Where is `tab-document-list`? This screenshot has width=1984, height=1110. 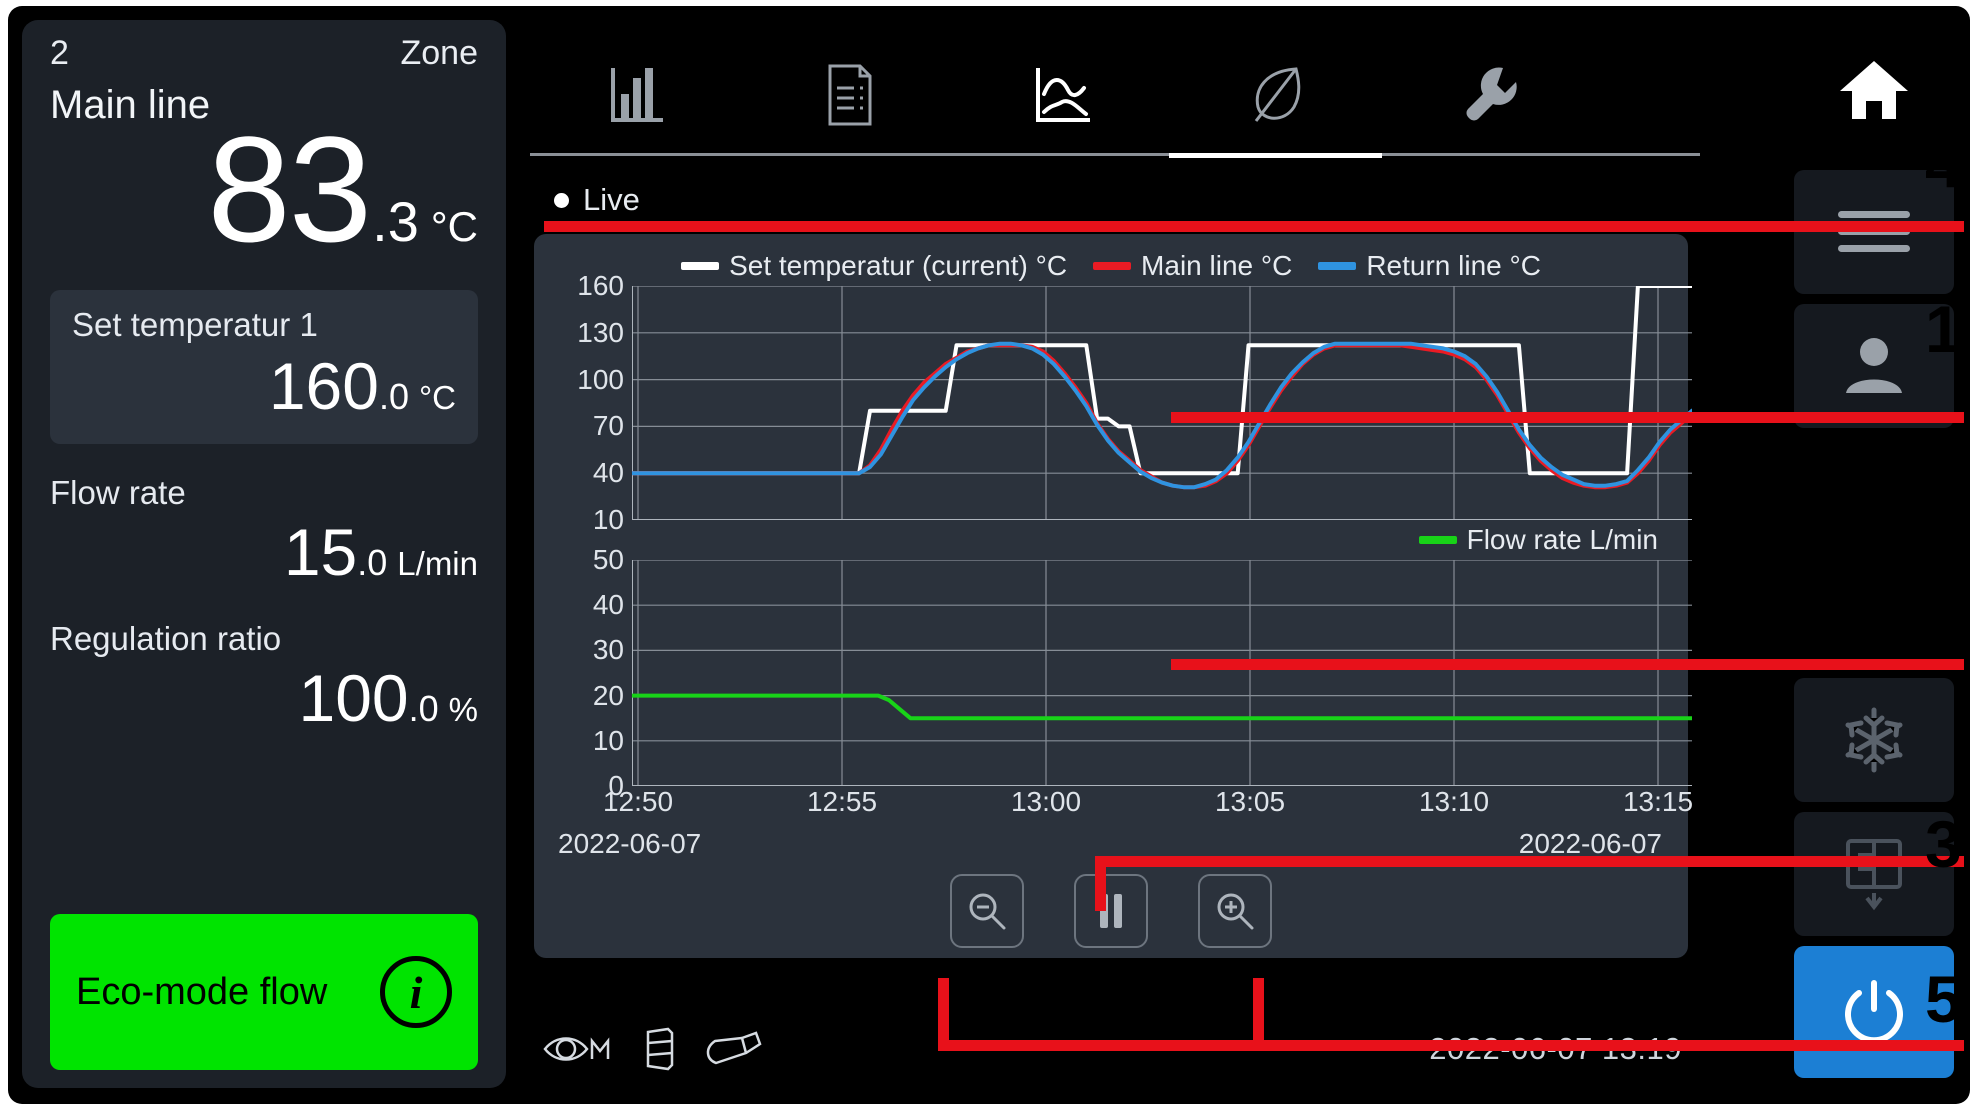
tab-document-list is located at coordinates (849, 95).